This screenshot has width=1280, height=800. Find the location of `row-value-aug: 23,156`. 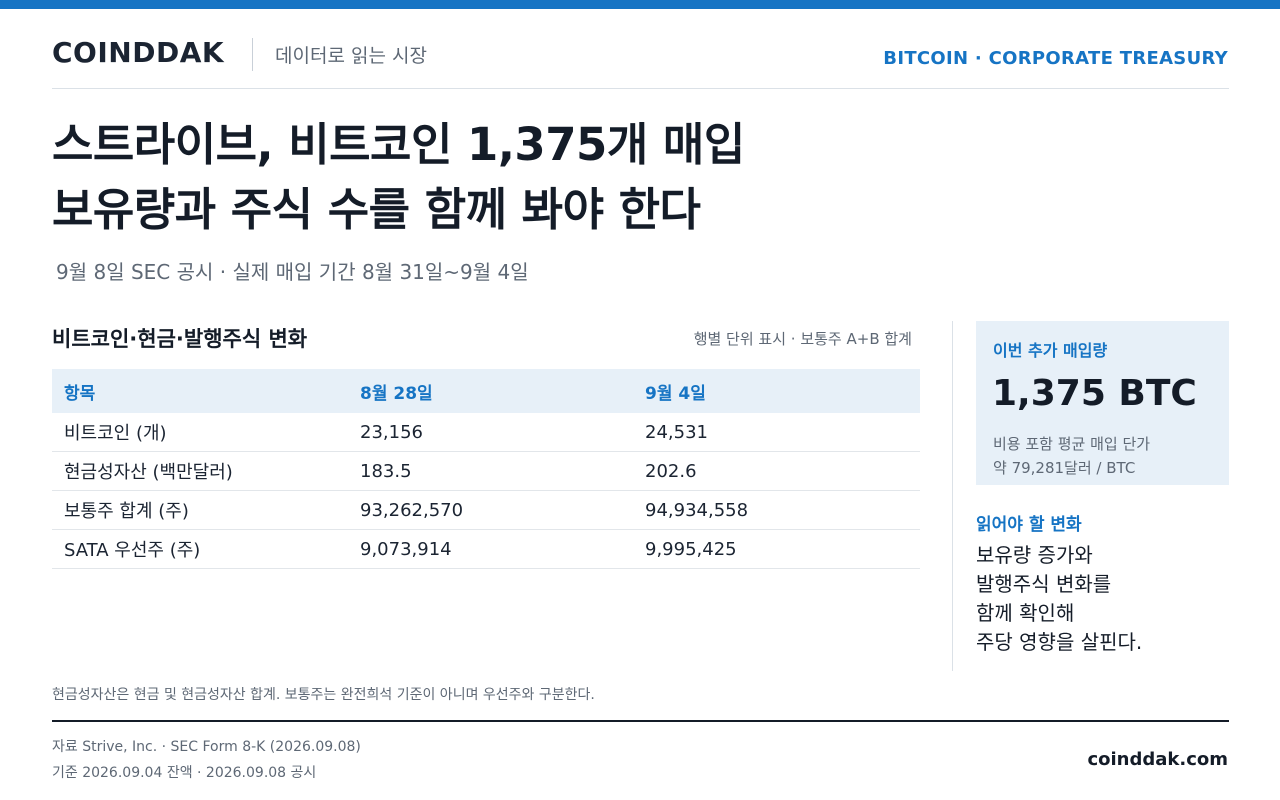

row-value-aug: 23,156 is located at coordinates (502, 432).